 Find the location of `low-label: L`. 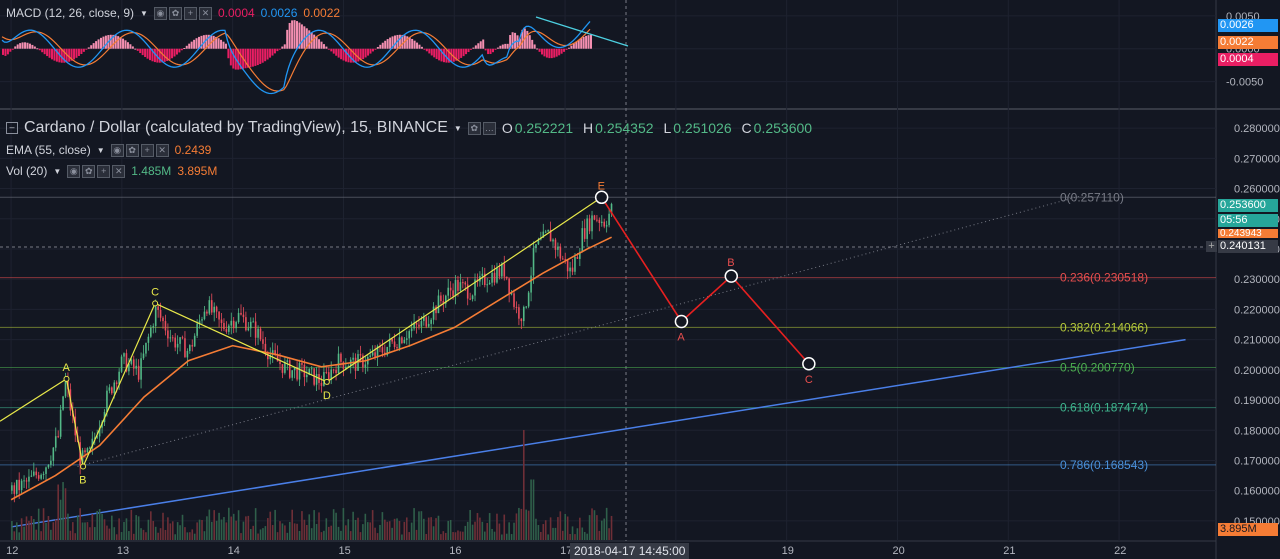

low-label: L is located at coordinates (667, 128).